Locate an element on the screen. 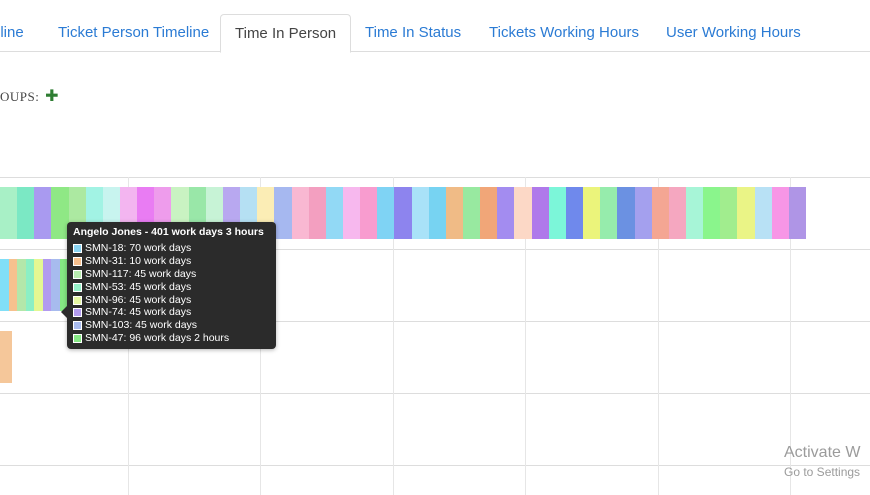 The width and height of the screenshot is (870, 495). tab-tickets-working-hours: Tickets Working Hours is located at coordinates (564, 32).